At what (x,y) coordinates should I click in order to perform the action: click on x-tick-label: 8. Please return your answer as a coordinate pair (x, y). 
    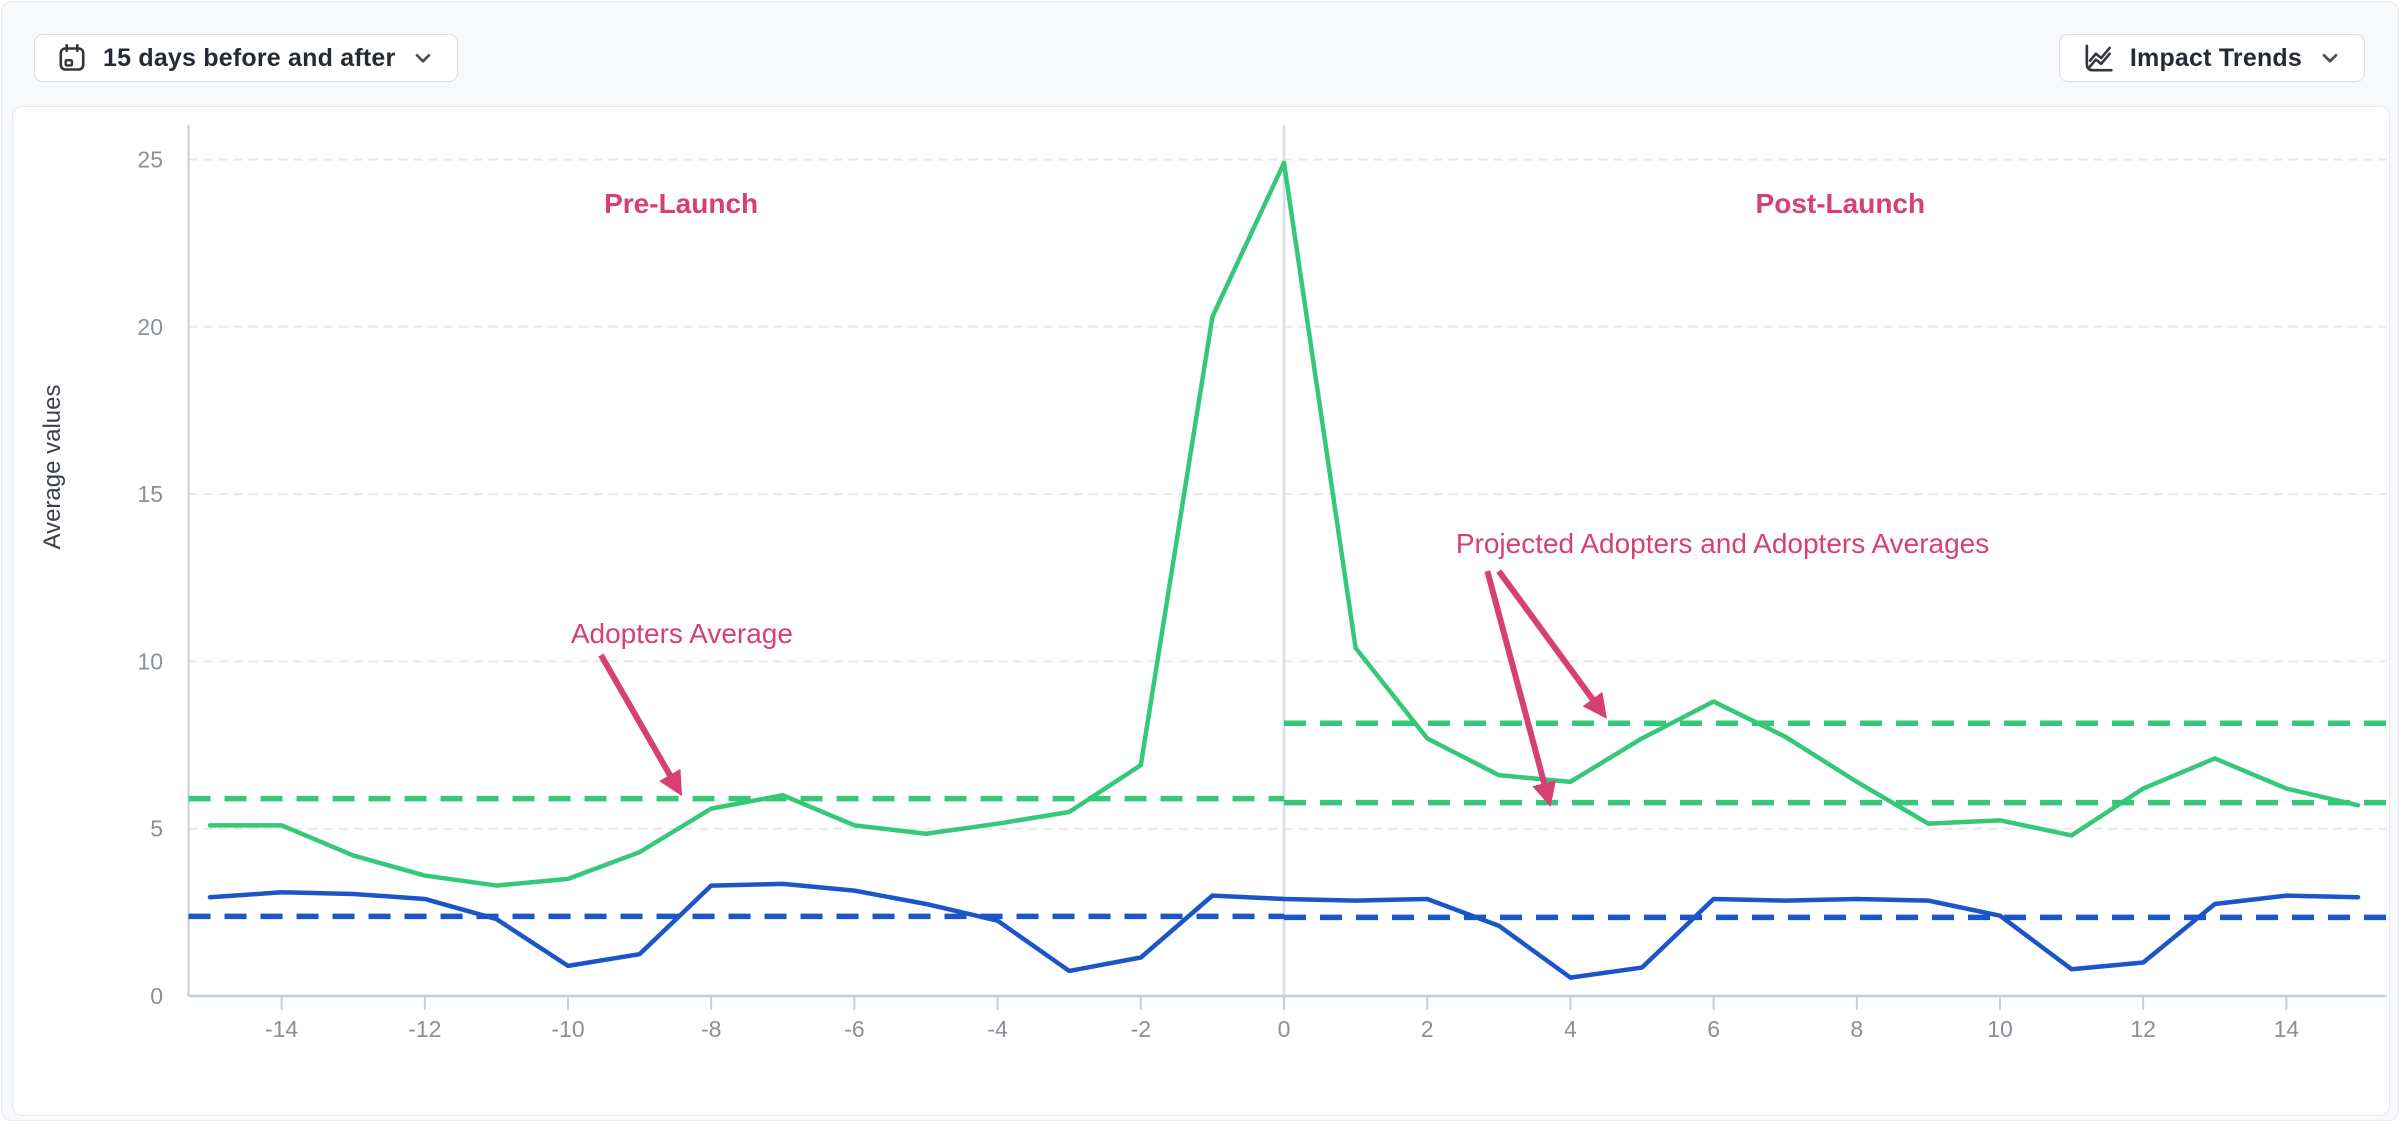
    Looking at the image, I should click on (1856, 1029).